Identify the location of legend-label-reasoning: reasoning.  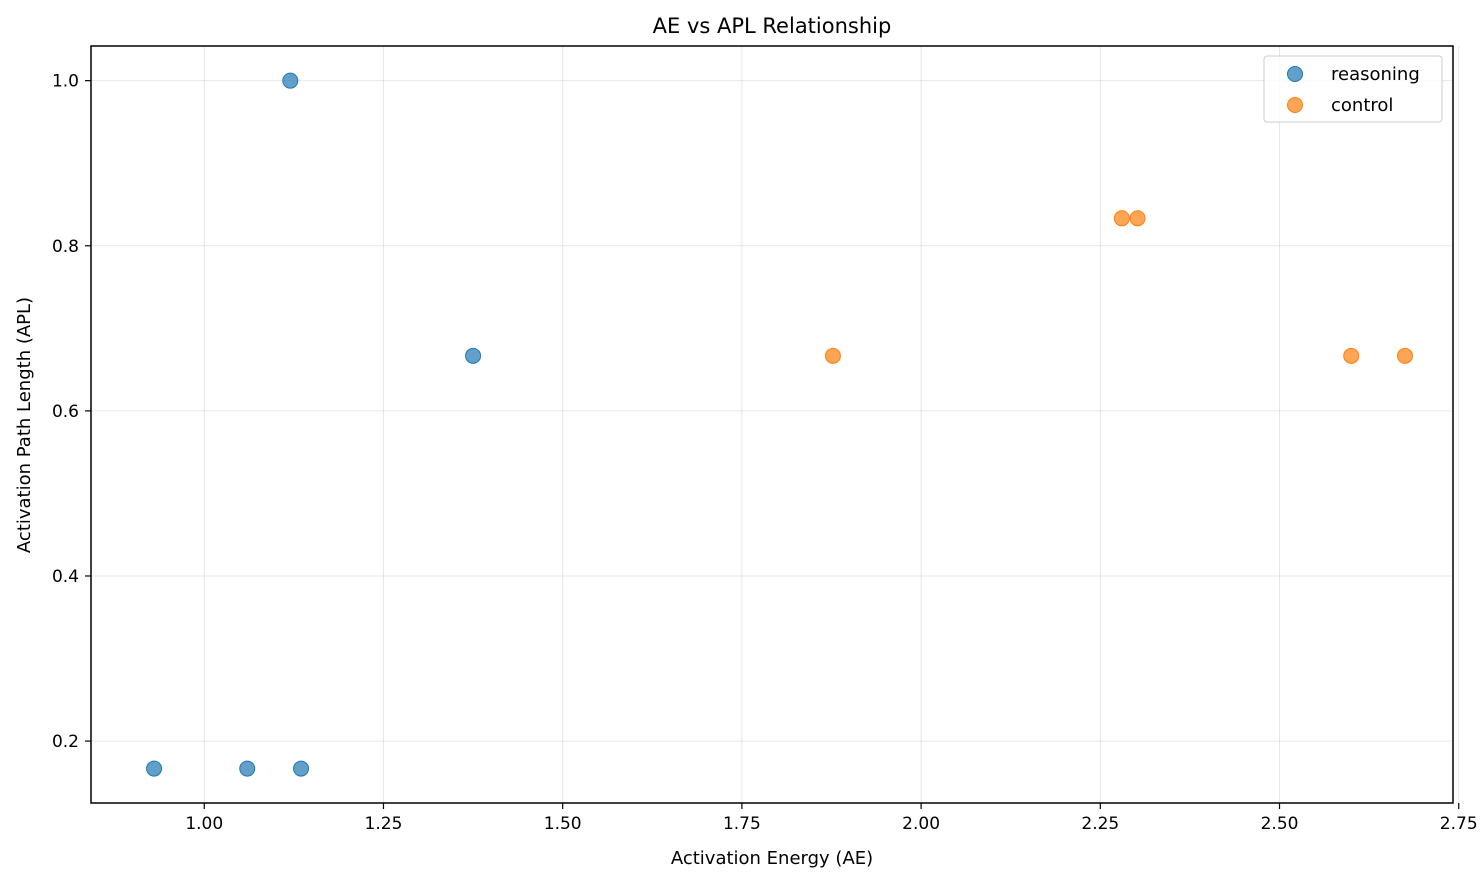
(1375, 74).